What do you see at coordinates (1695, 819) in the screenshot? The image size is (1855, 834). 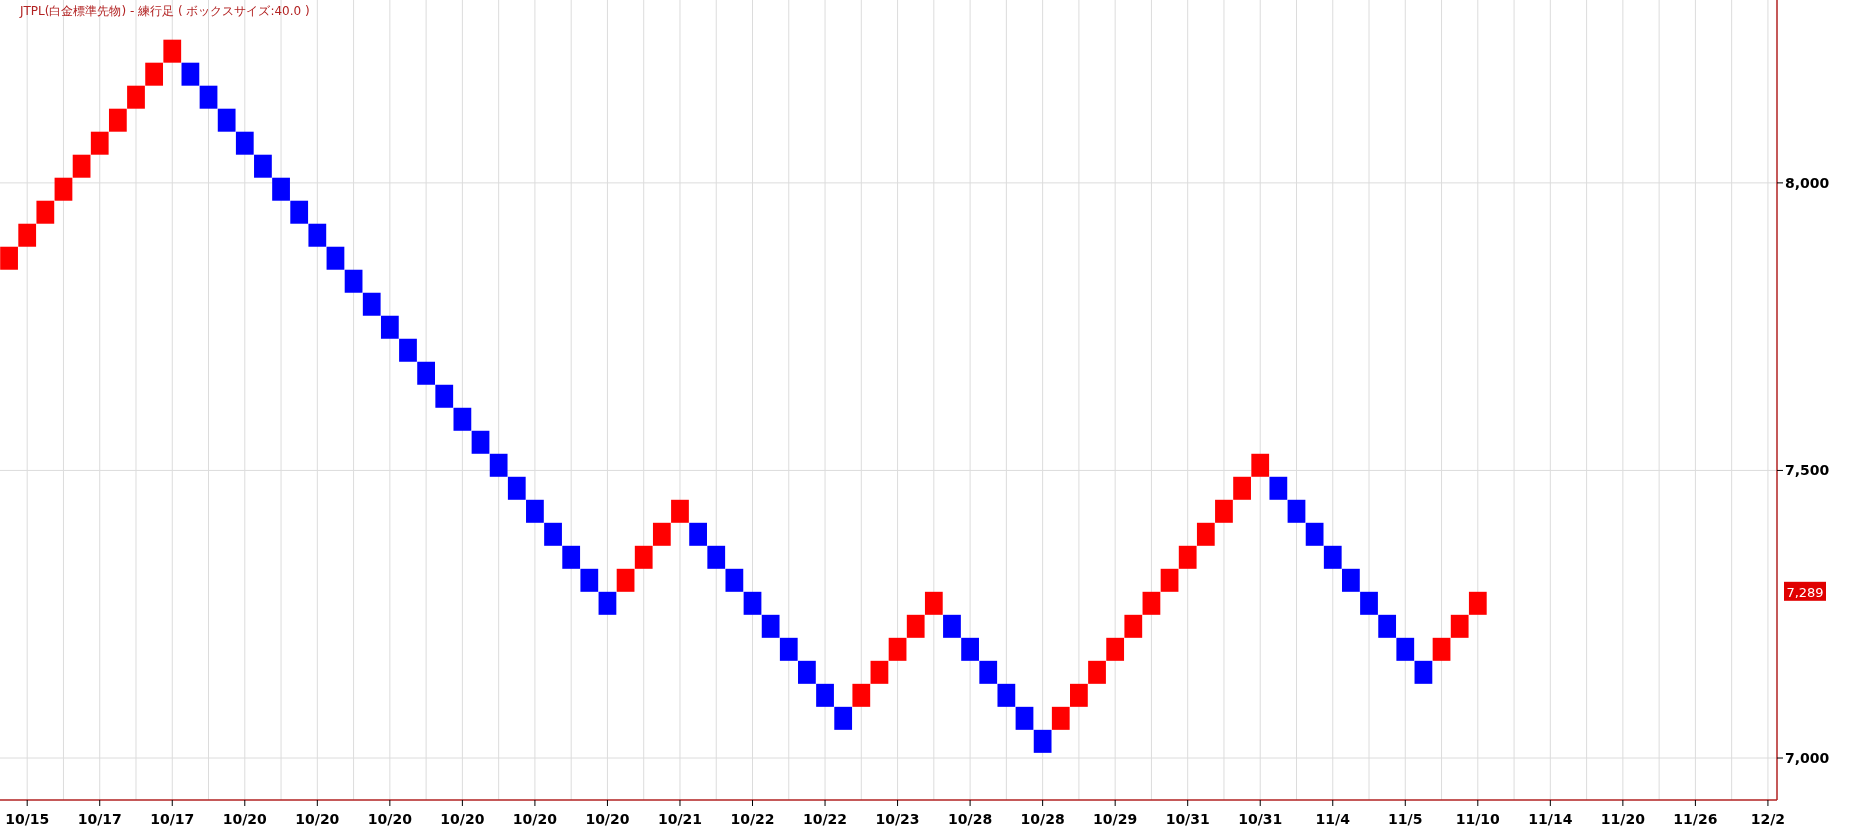 I see `x-tick-label: 11/26` at bounding box center [1695, 819].